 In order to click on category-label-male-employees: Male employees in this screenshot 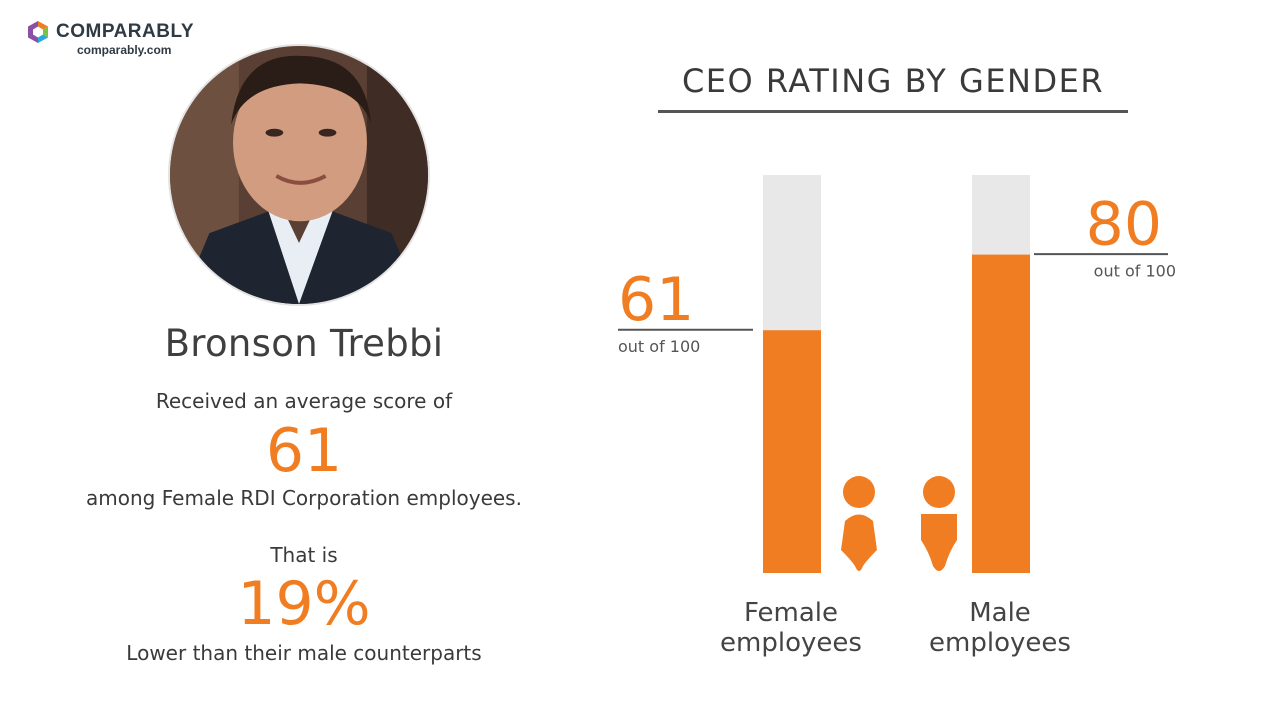, I will do `click(1000, 628)`.